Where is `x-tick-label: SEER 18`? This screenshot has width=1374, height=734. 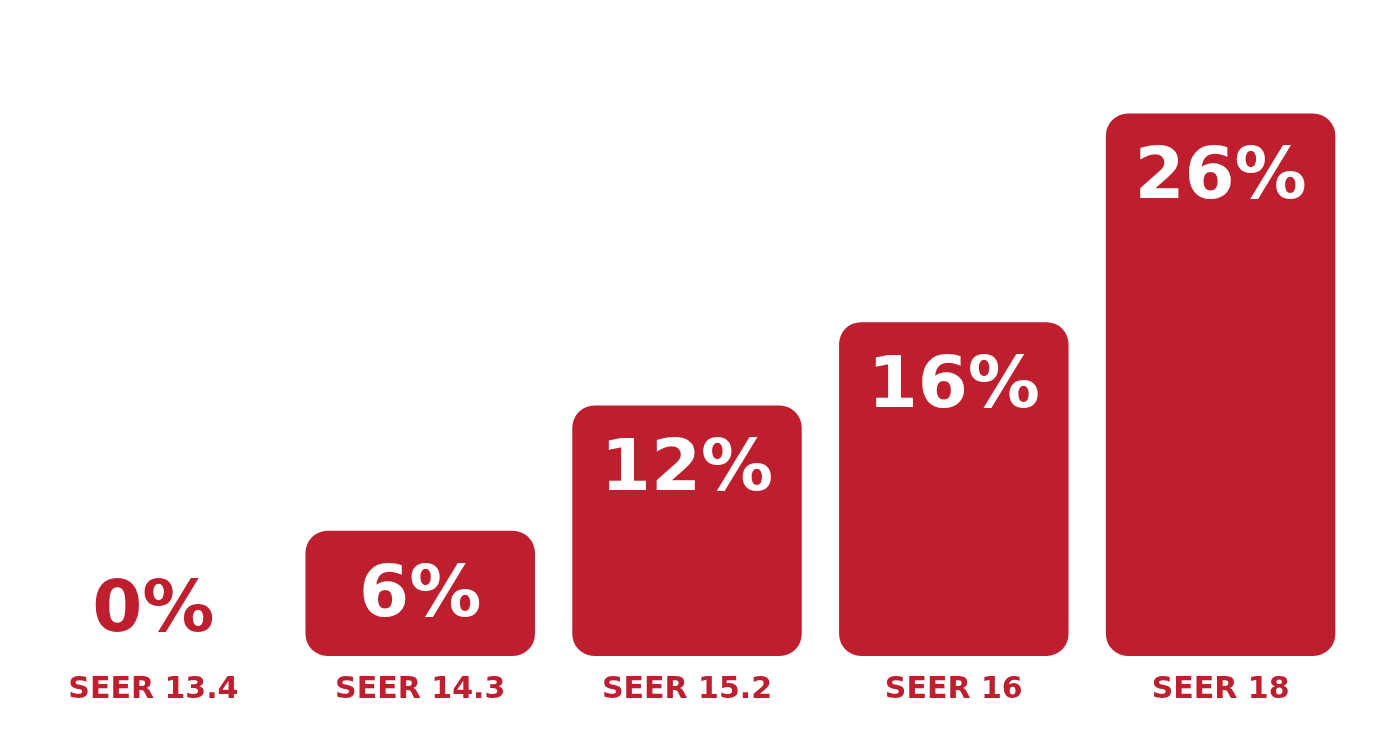 x-tick-label: SEER 18 is located at coordinates (1220, 687).